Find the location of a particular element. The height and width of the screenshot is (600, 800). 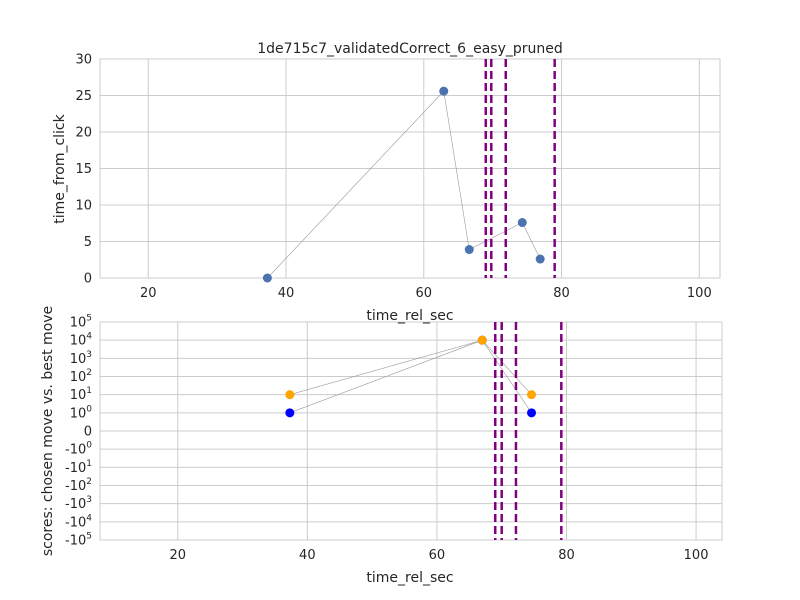

chart-2-ylabel: scores: chosen move vs. best move is located at coordinates (48, 431).